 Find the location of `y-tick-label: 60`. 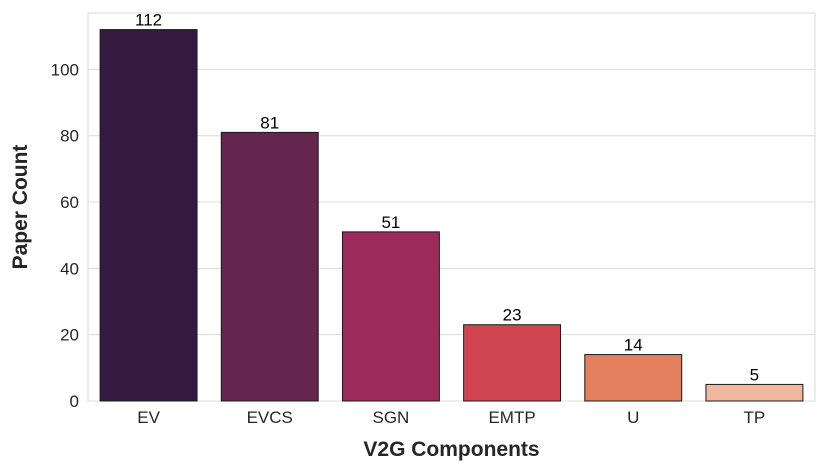

y-tick-label: 60 is located at coordinates (69, 202).